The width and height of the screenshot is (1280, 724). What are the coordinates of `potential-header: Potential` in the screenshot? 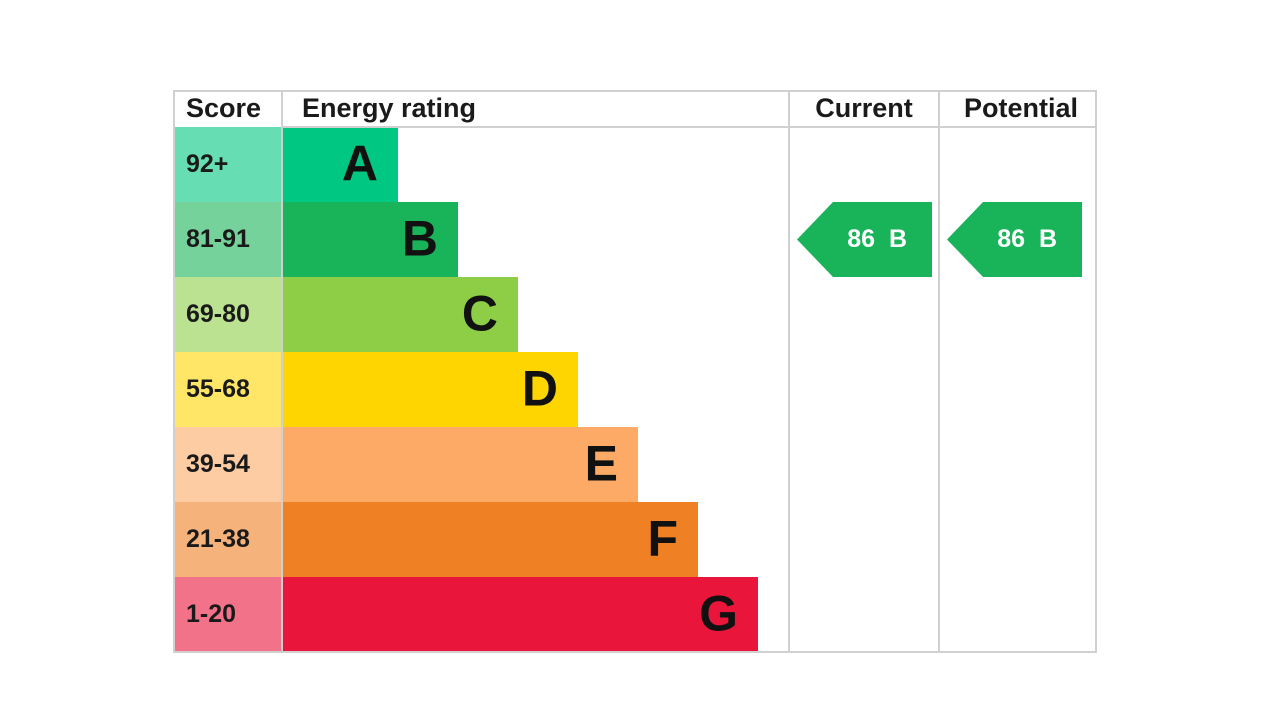 It's located at (1021, 108).